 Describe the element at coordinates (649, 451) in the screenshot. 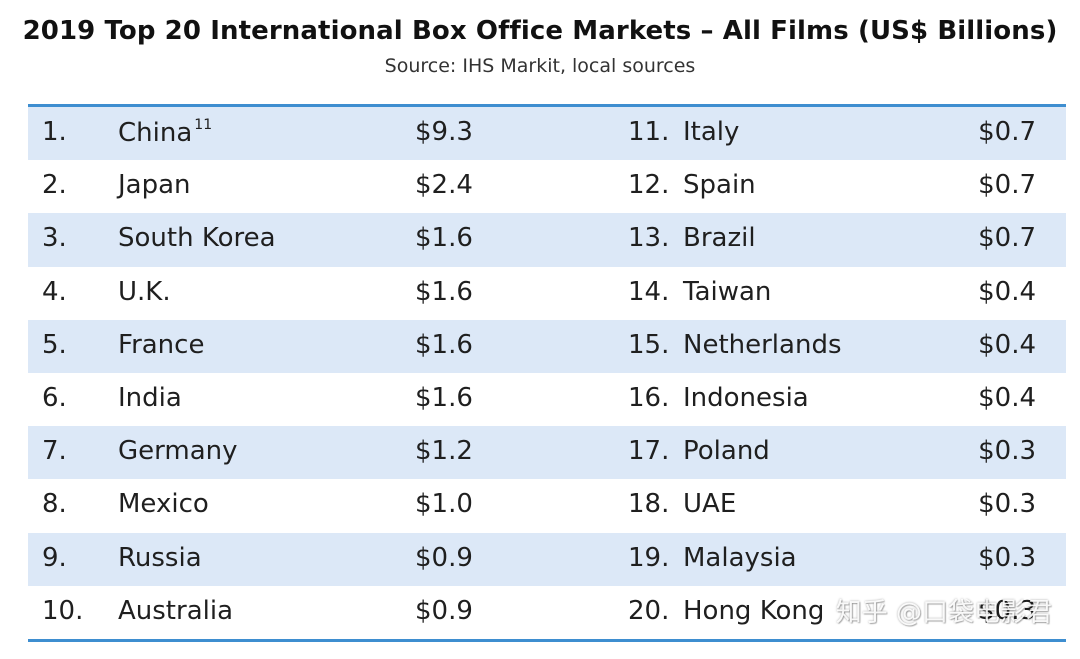

I see `rank-cell: 17.` at that location.